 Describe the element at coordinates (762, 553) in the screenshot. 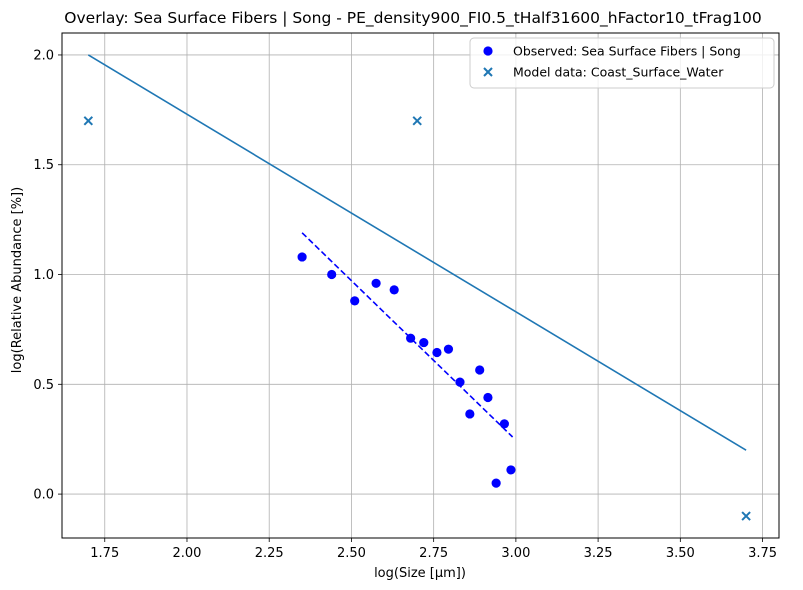

I see `x-tick-label: 3.75` at that location.